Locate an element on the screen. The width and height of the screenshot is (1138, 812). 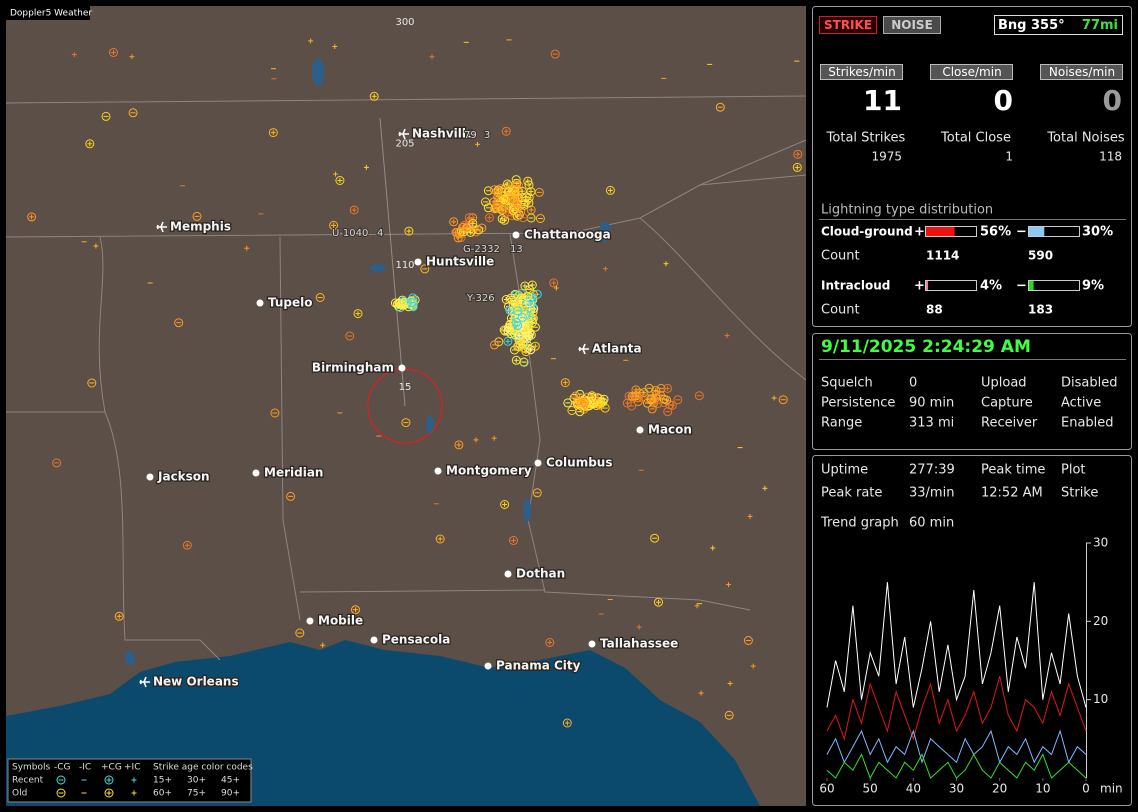
city-label: Jackson is located at coordinates (183, 477).